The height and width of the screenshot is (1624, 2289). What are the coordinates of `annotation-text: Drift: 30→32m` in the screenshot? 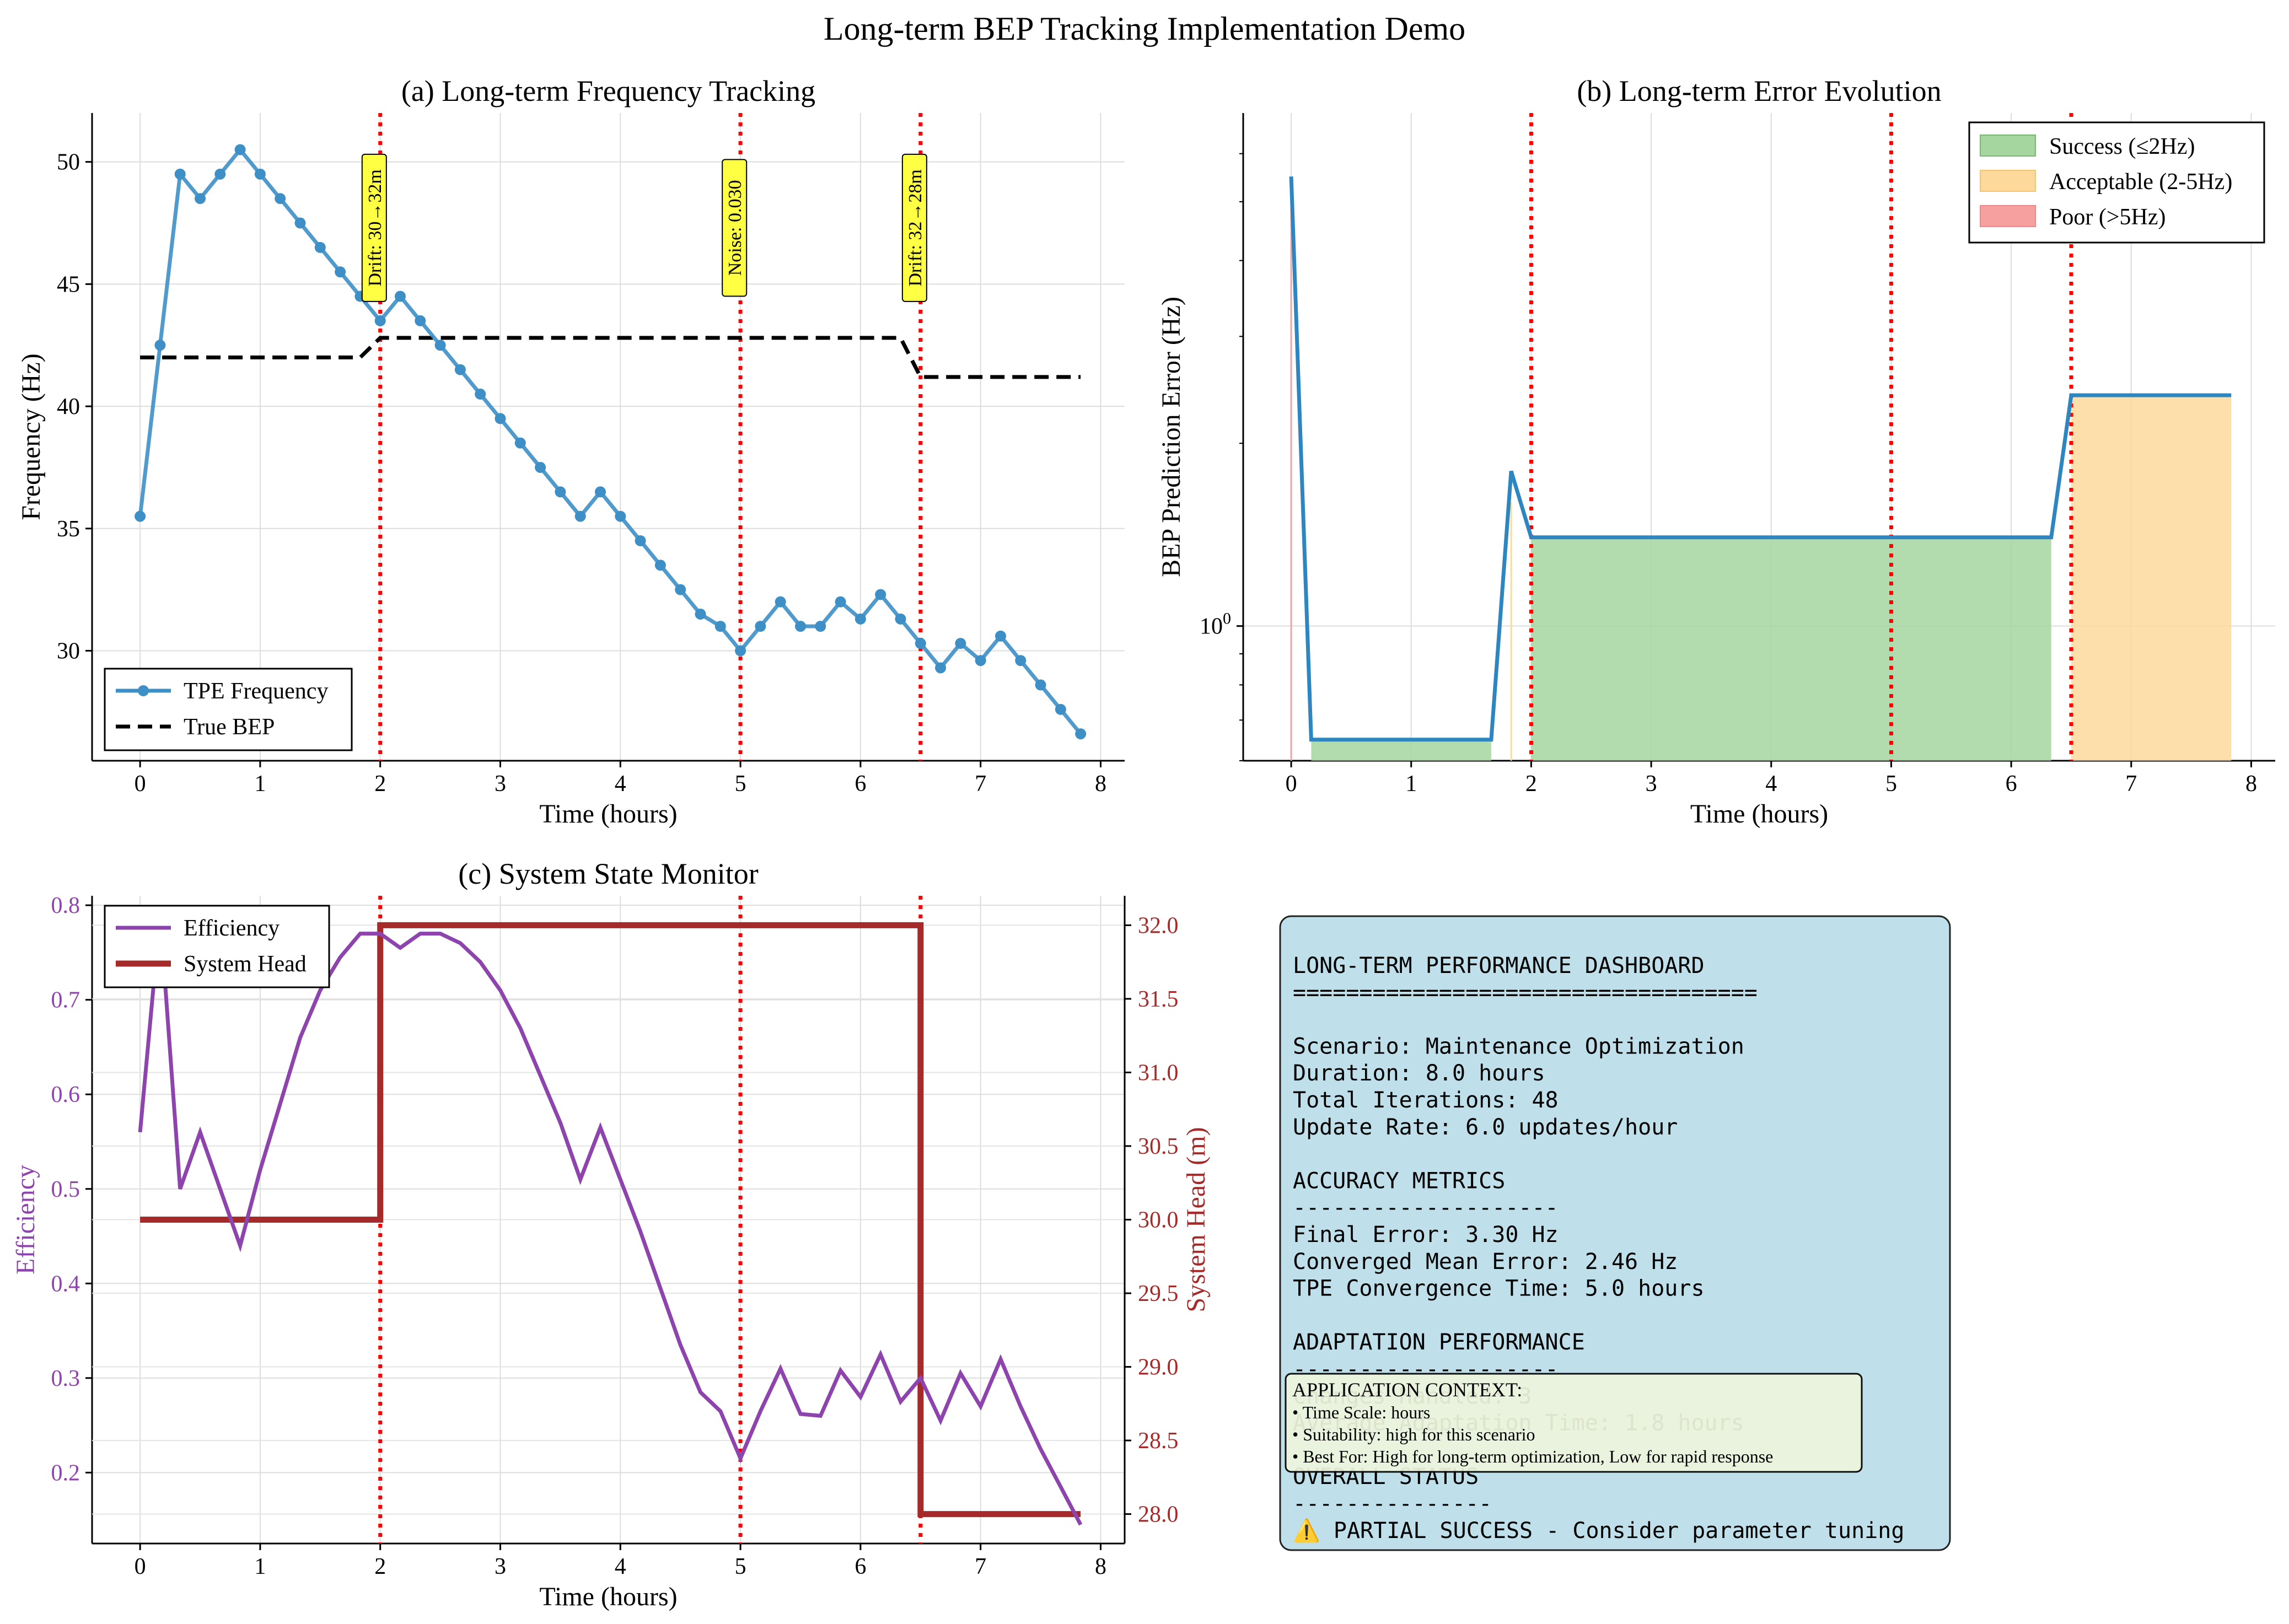 It's located at (375, 228).